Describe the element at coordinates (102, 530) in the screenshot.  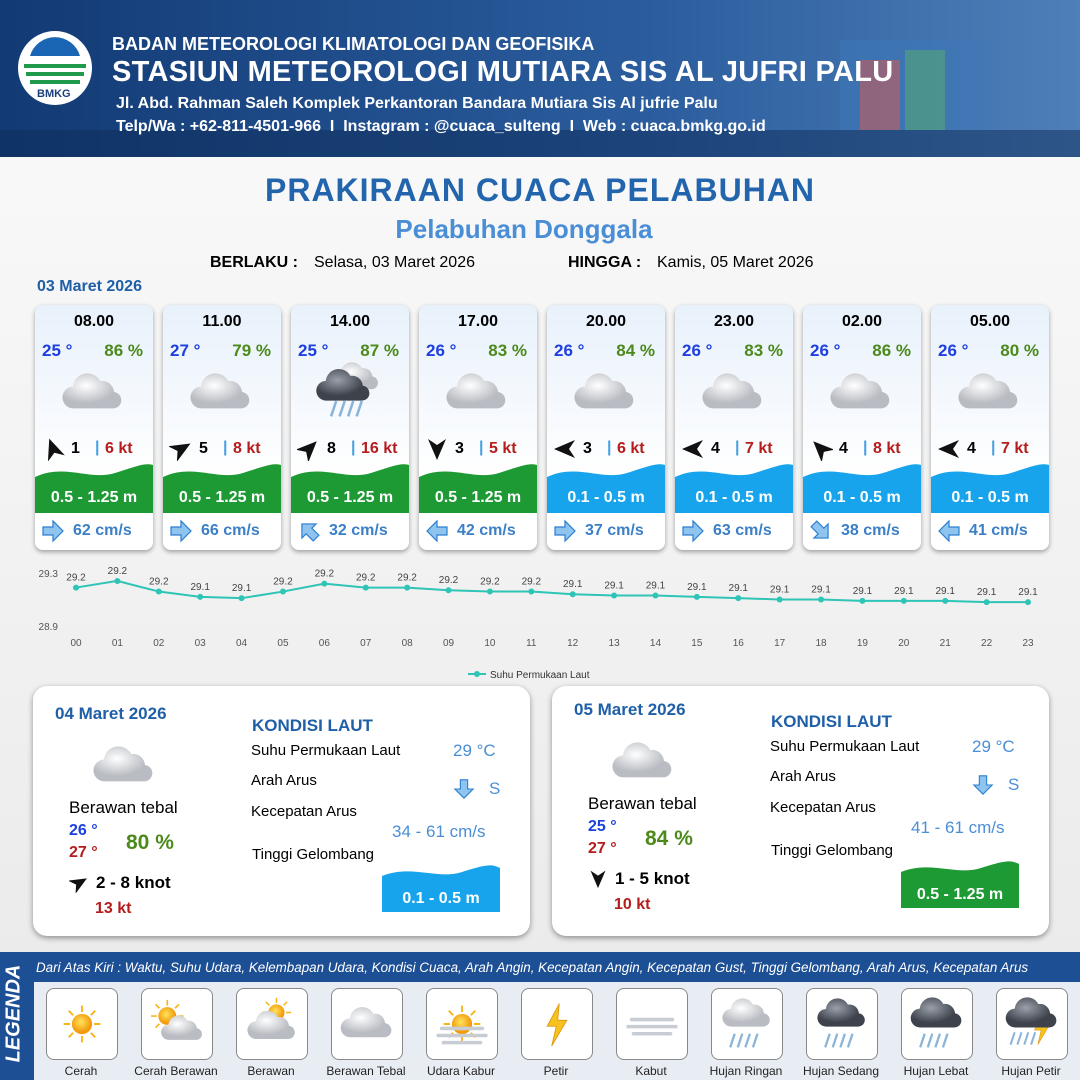
I see `current-speed: 62 cm/s` at that location.